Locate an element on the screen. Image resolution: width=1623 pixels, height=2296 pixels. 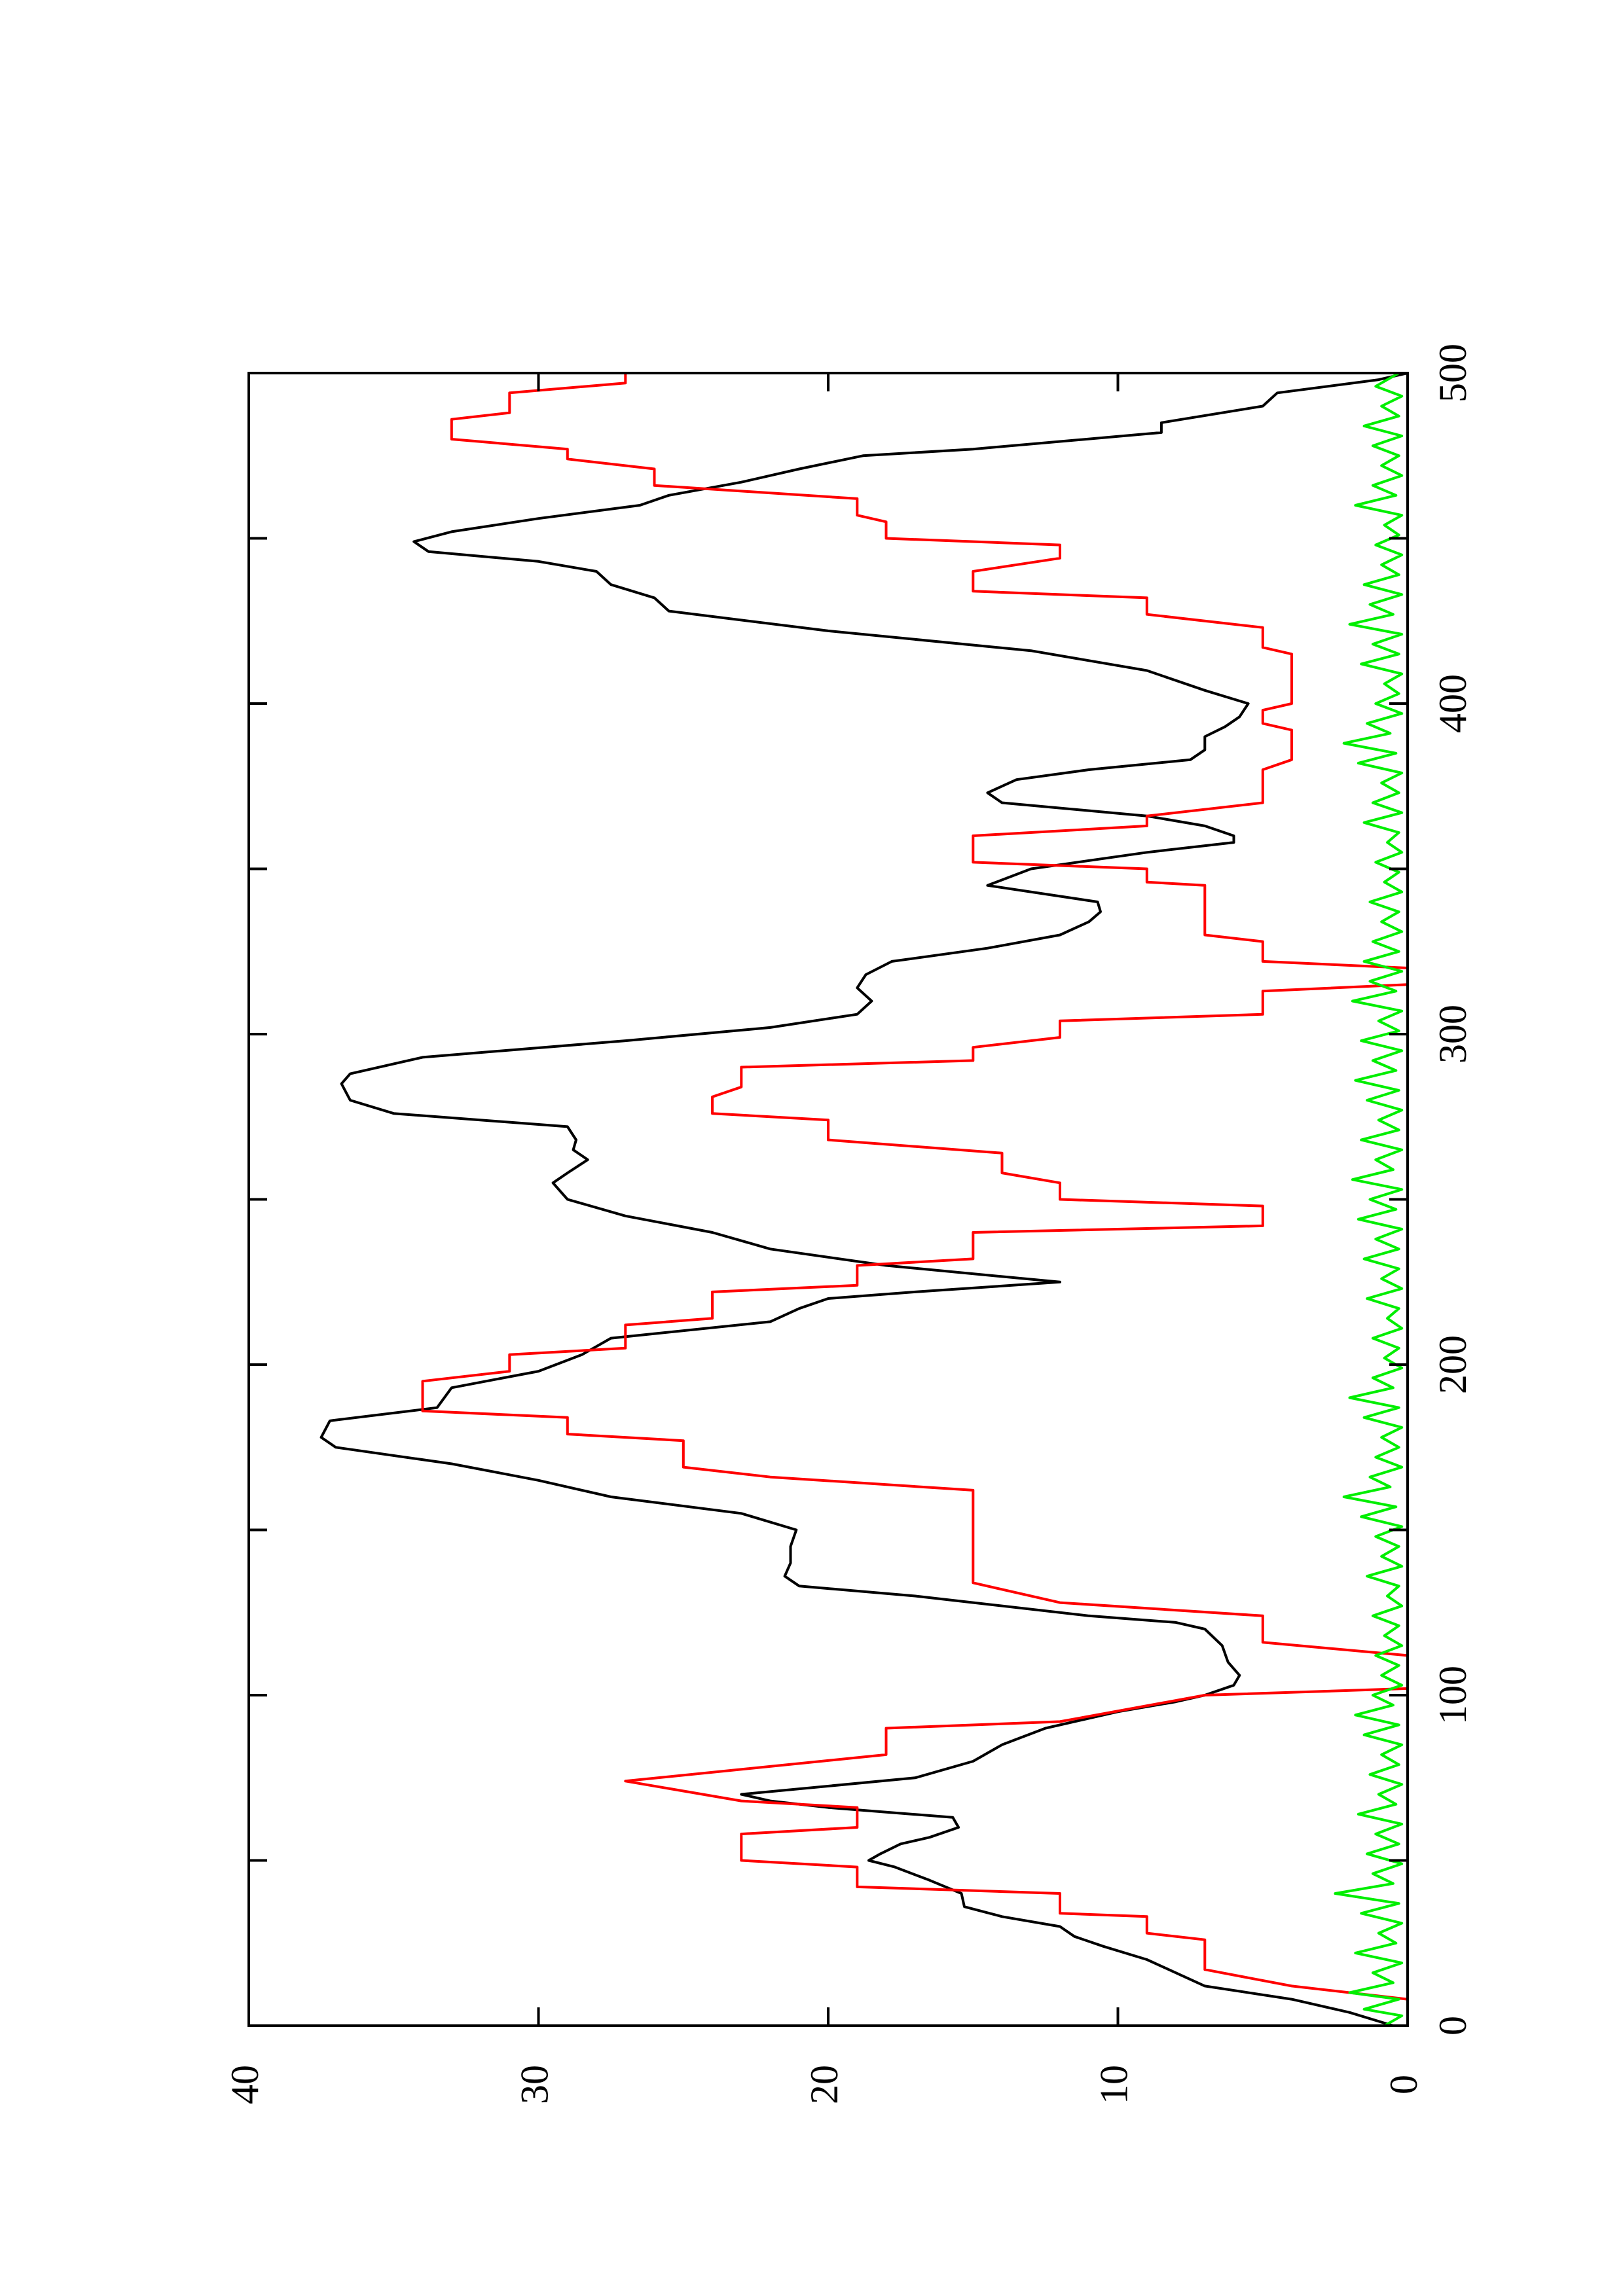
x-tick-label: 0 is located at coordinates (1452, 2026).